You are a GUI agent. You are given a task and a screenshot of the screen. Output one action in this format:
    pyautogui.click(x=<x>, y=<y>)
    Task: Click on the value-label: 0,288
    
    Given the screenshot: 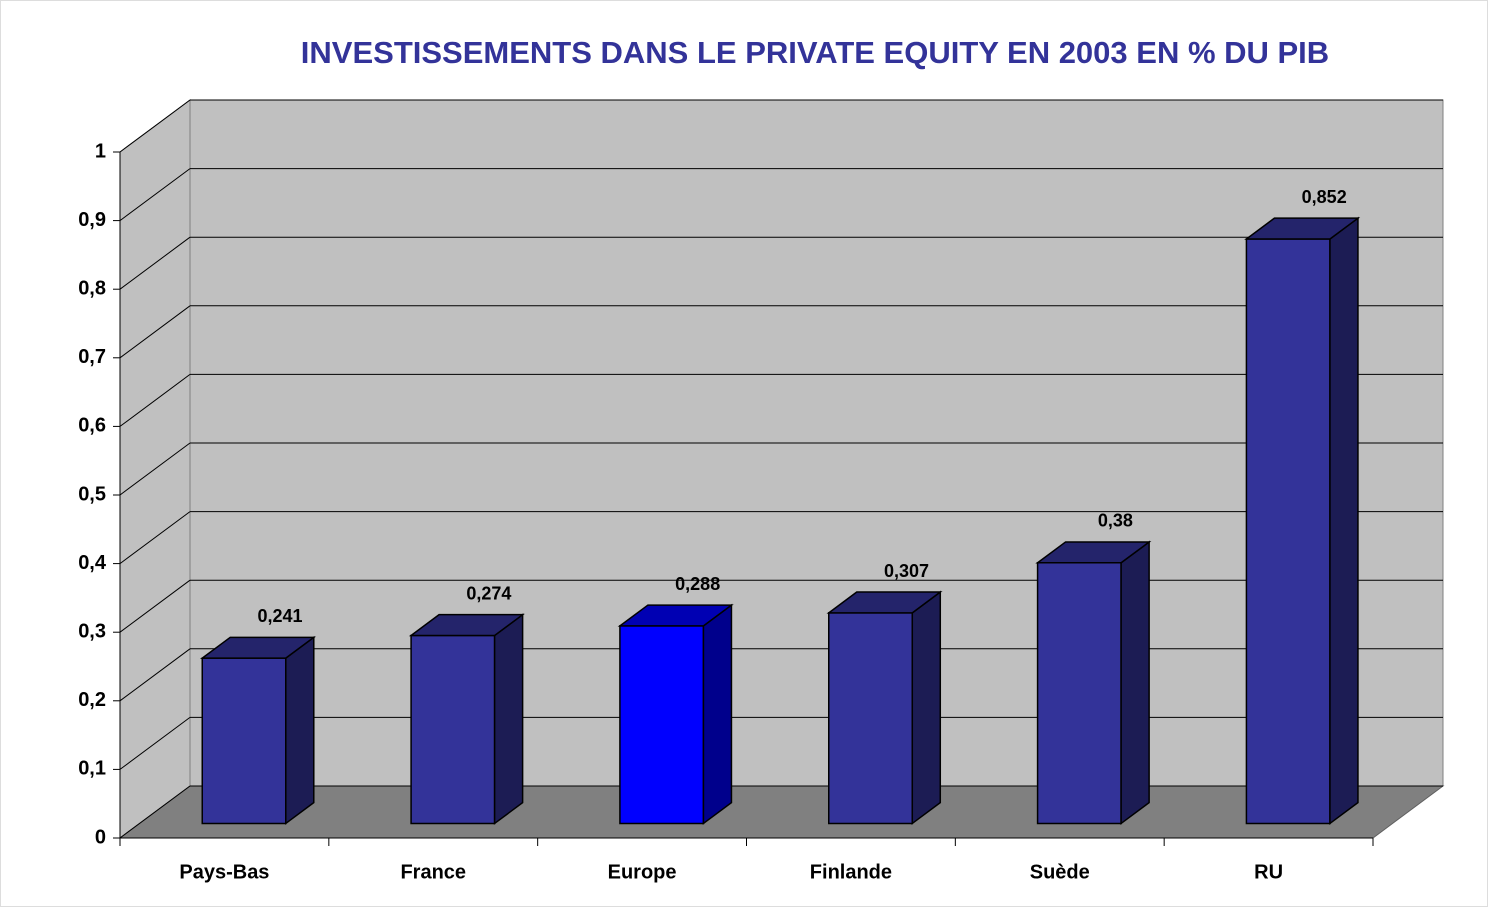 What is the action you would take?
    pyautogui.click(x=697, y=584)
    